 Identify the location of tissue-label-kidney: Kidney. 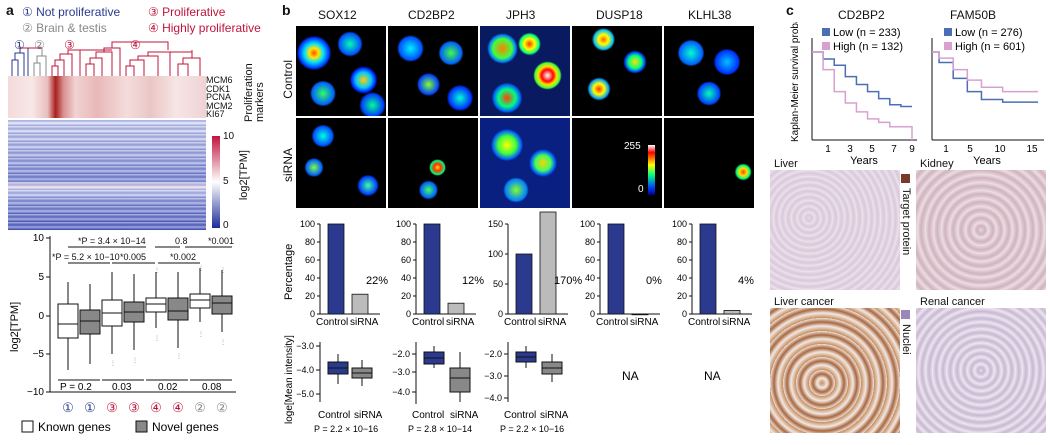
(937, 164).